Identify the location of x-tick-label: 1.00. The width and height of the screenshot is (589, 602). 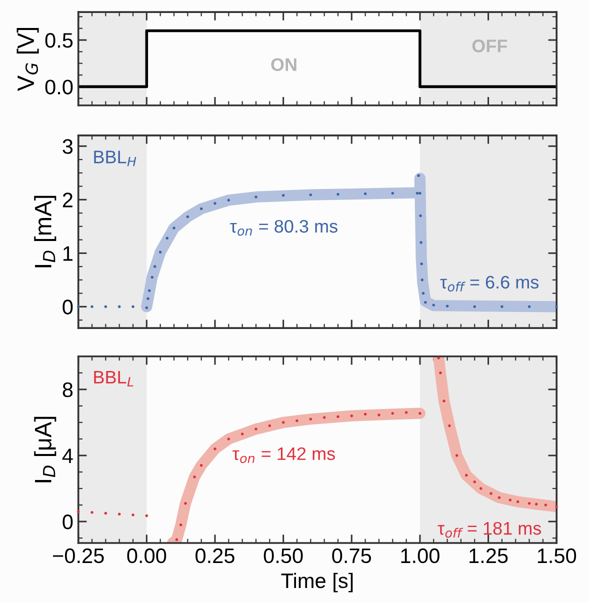
(420, 556).